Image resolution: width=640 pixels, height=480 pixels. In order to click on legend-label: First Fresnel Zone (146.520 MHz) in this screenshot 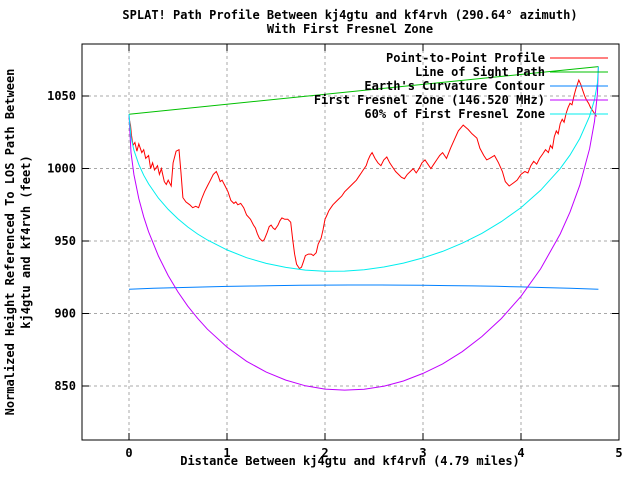, I will do `click(429, 100)`.